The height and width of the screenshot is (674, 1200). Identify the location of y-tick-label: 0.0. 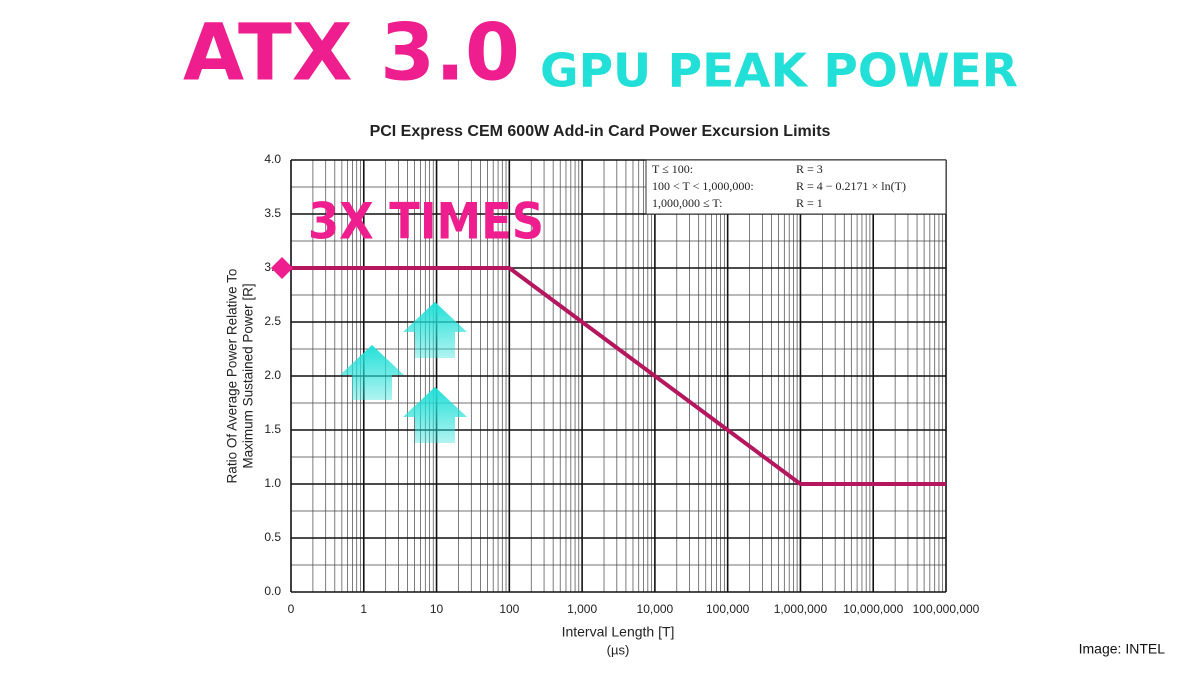
(272, 591).